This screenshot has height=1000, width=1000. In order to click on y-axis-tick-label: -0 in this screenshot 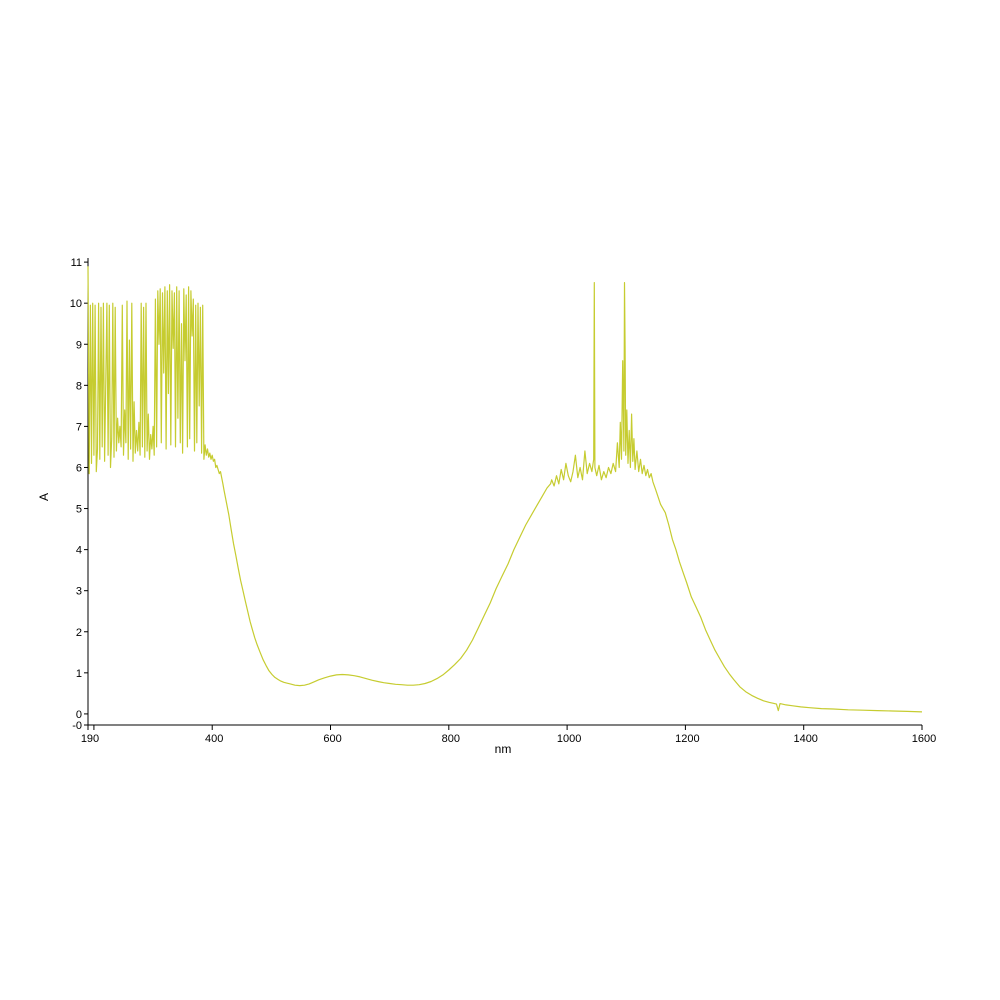, I will do `click(77, 726)`.